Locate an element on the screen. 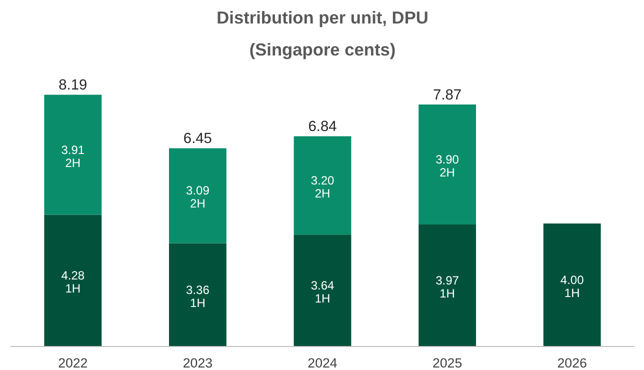  chart-title: Distribution per unit, DPU is located at coordinates (322, 18).